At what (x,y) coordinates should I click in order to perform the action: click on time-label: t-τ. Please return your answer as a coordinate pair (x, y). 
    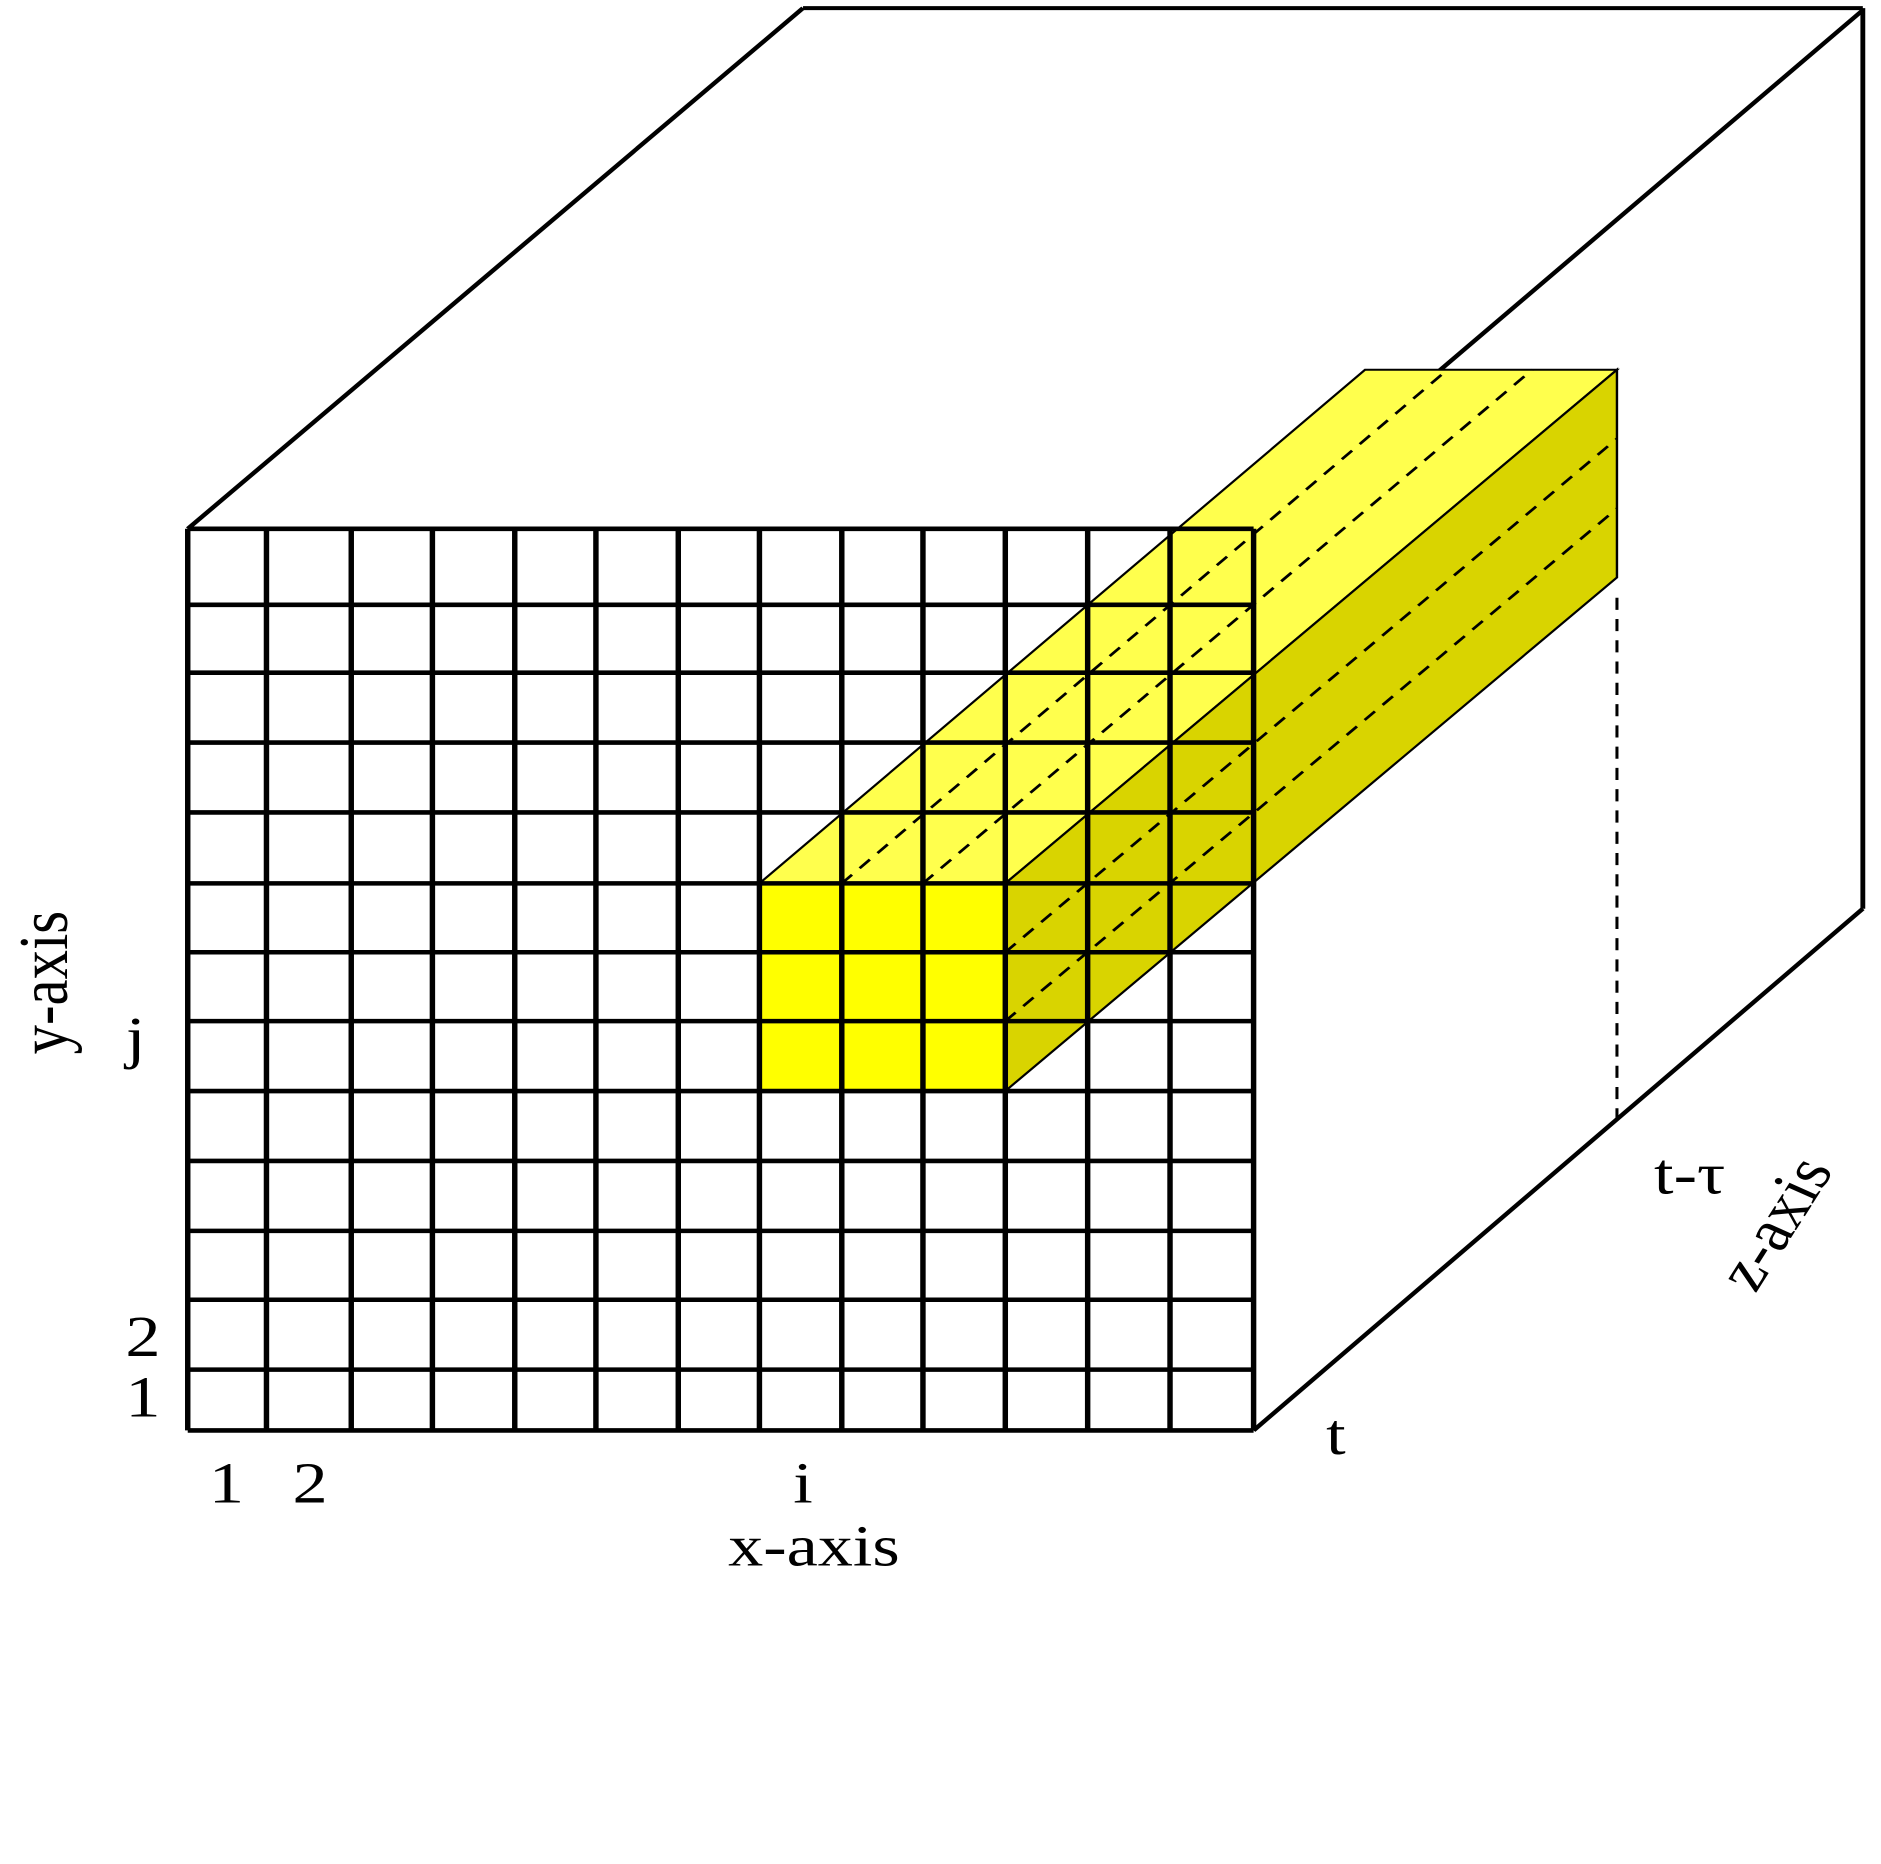
    Looking at the image, I should click on (1689, 1174).